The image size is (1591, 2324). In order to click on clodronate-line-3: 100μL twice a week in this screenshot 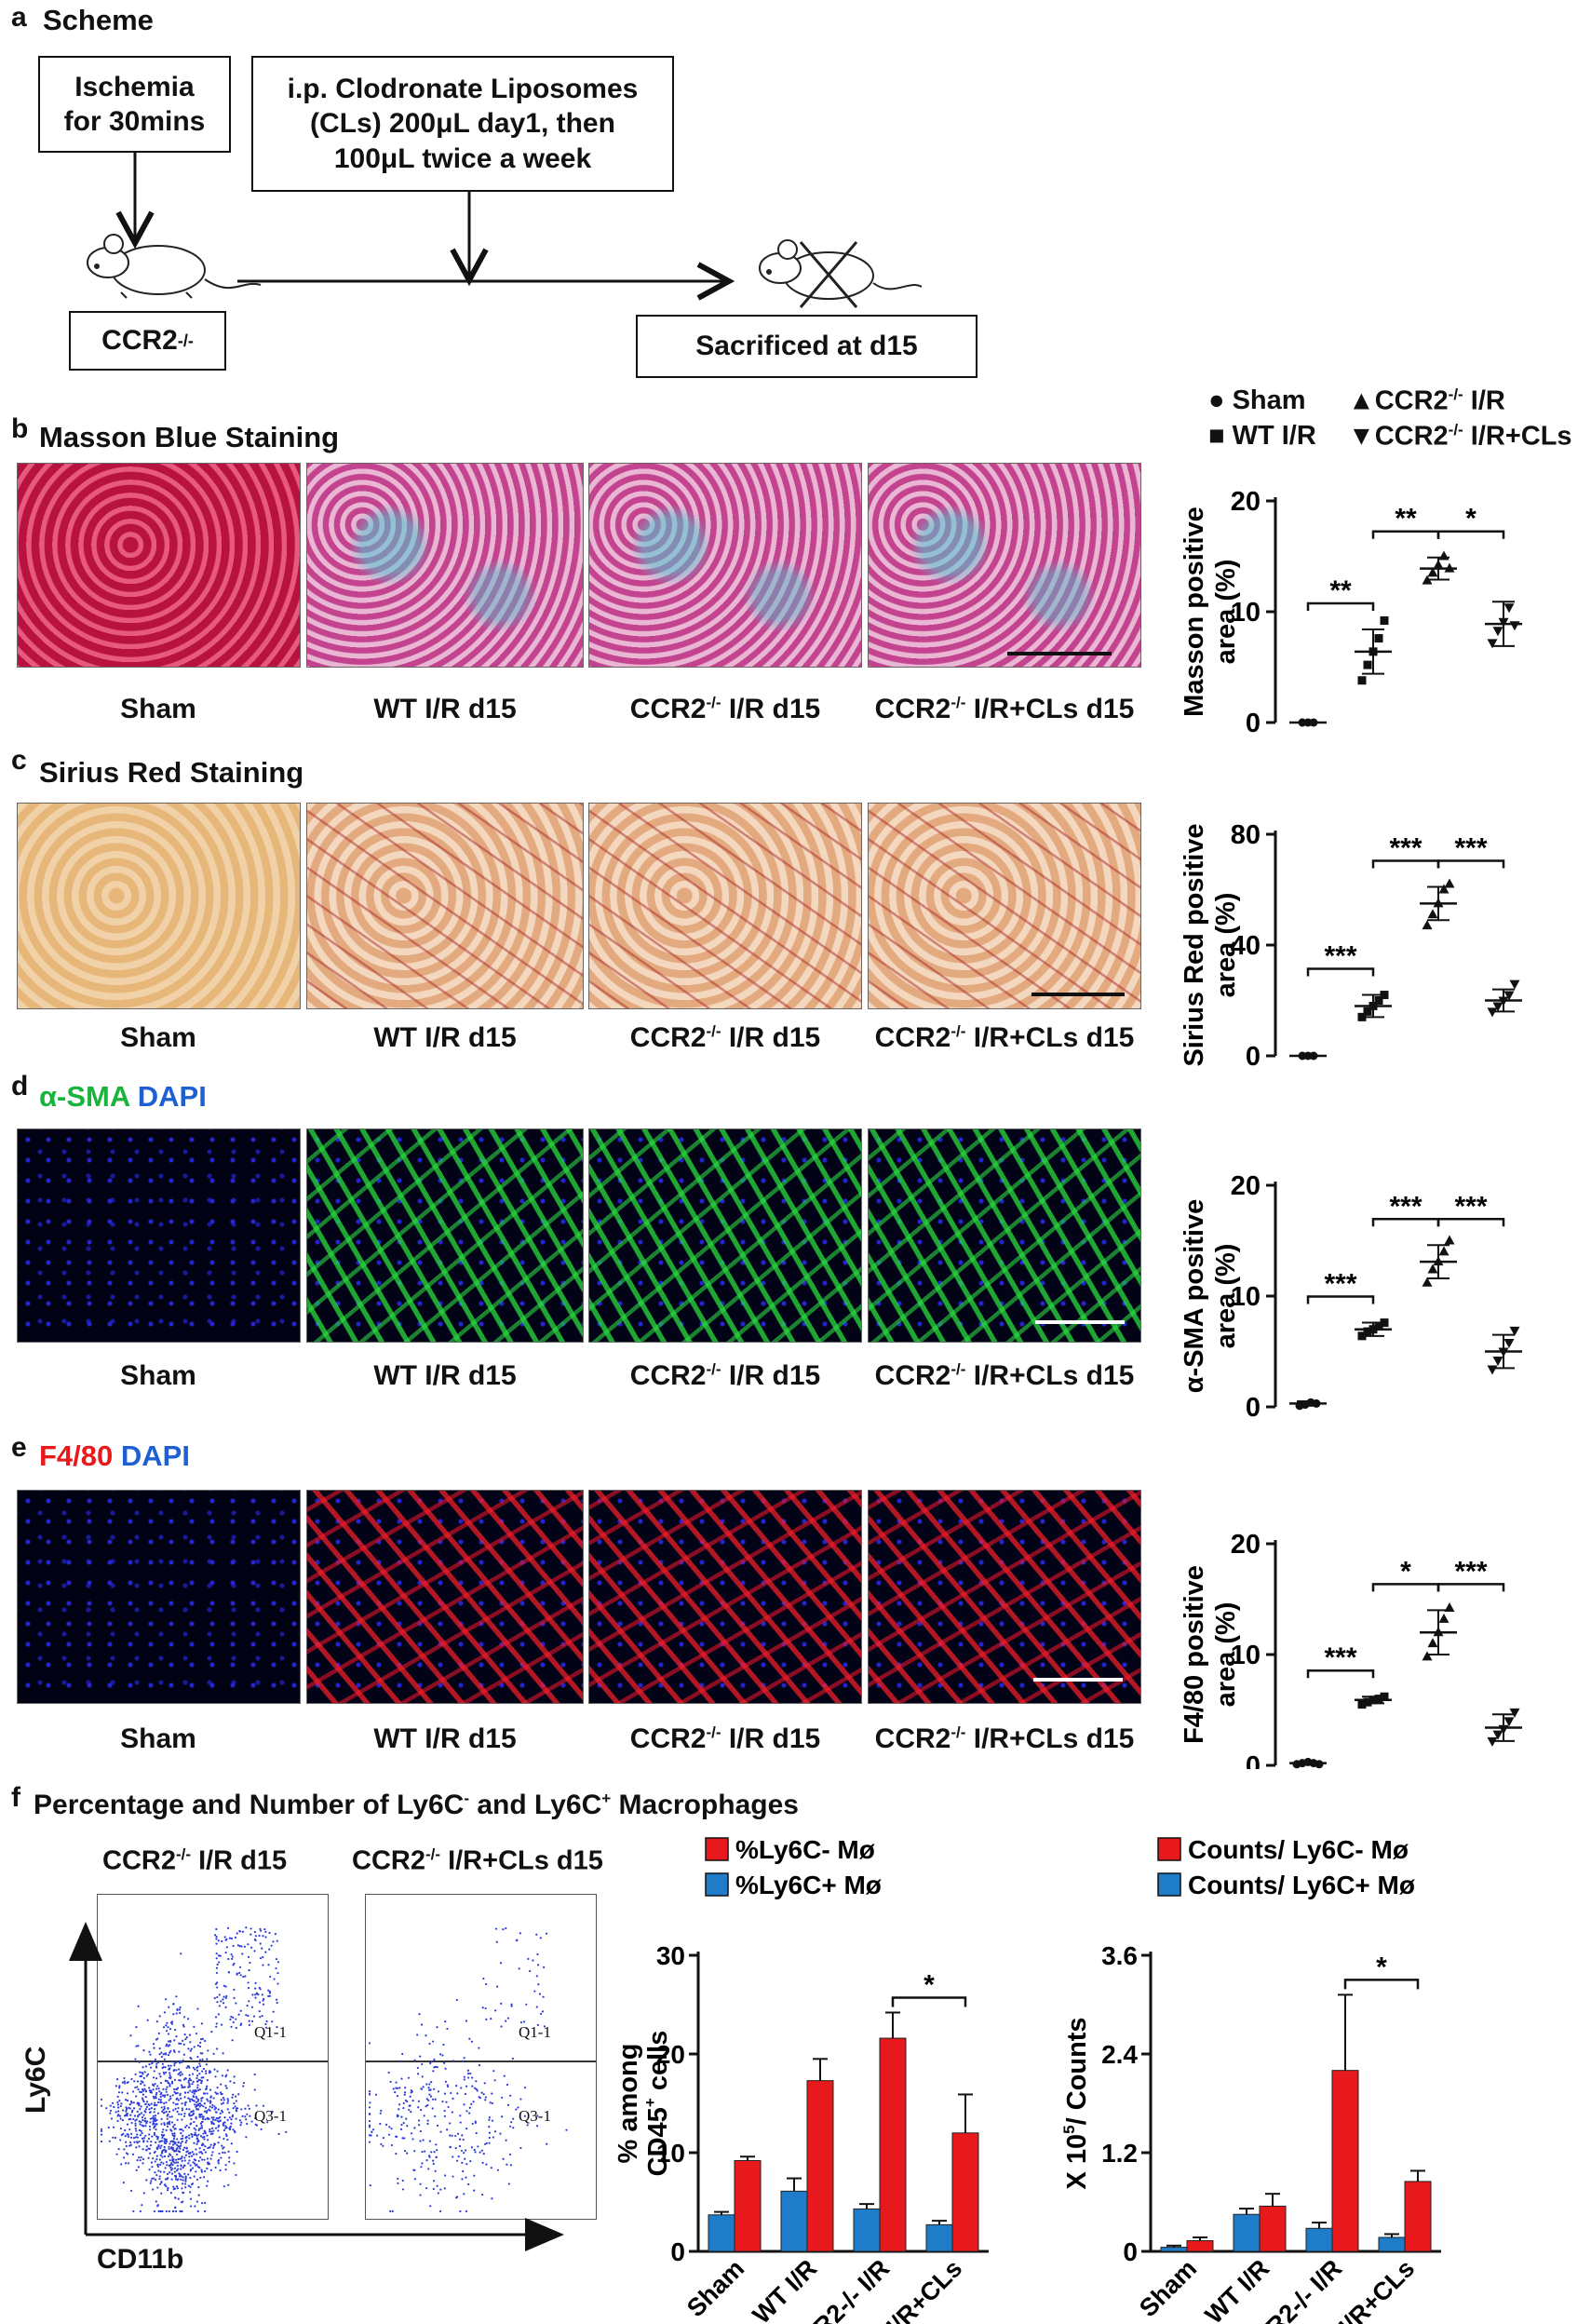, I will do `click(462, 158)`.